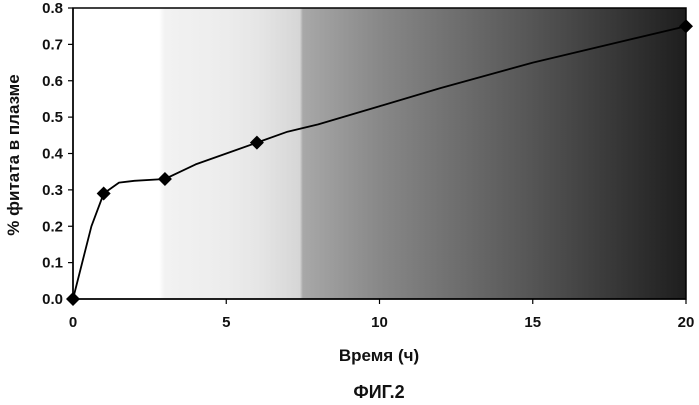  Describe the element at coordinates (378, 392) in the screenshot. I see `figure-caption: ФИГ.2` at that location.